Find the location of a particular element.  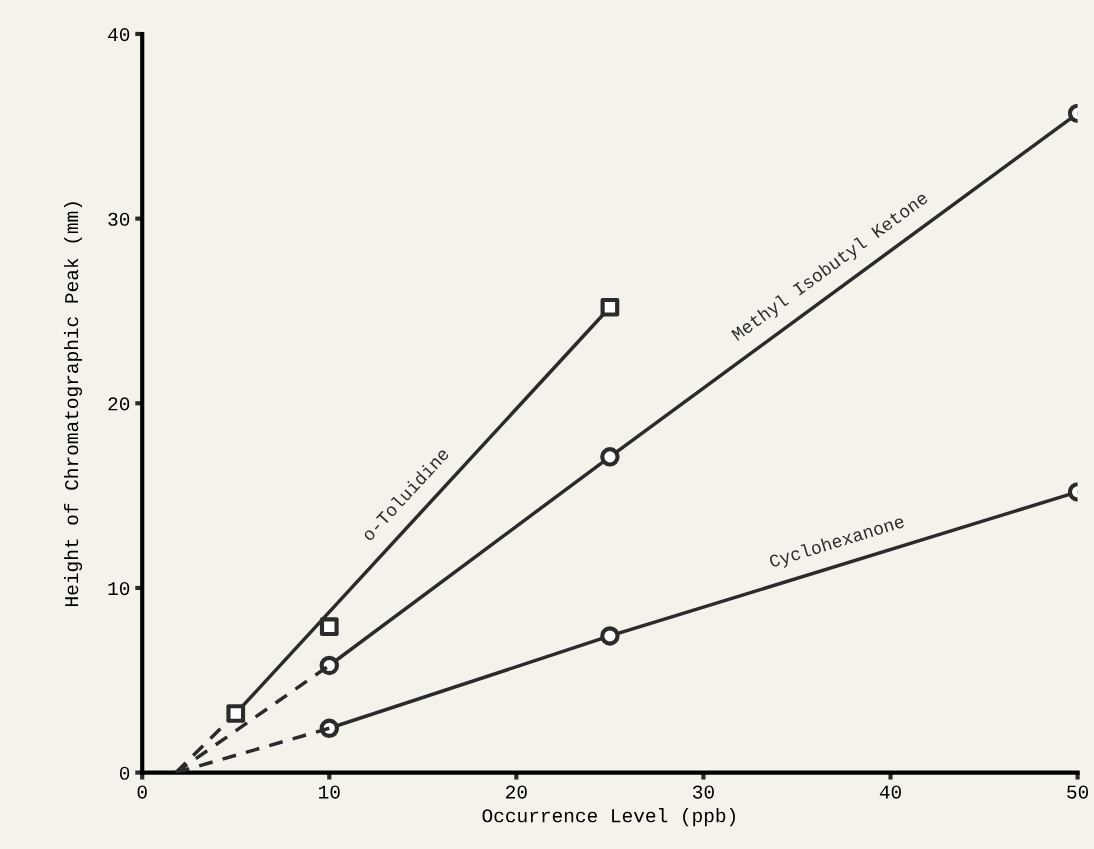

x-axis-title: Occurrence Level (ppb) is located at coordinates (608, 817).